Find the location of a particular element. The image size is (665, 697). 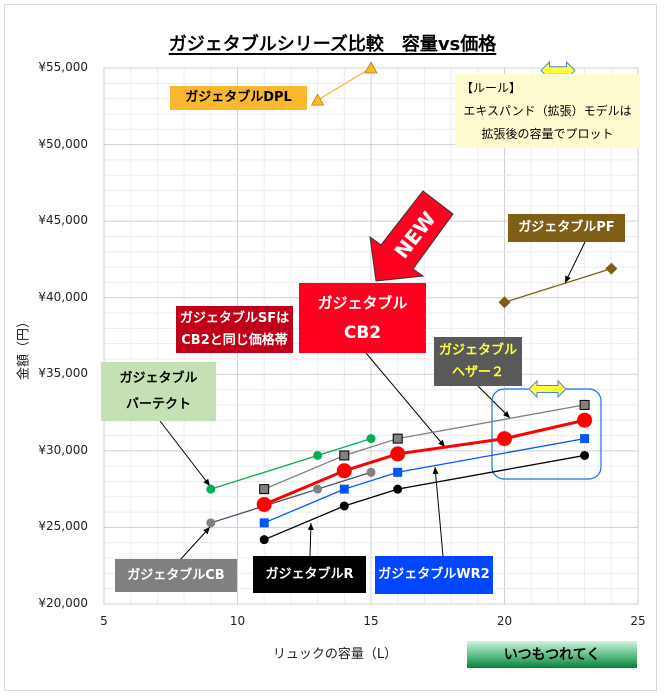

chart-title-text: ガジェタブルシリーズ比較 容量vs価格 is located at coordinates (332, 44).